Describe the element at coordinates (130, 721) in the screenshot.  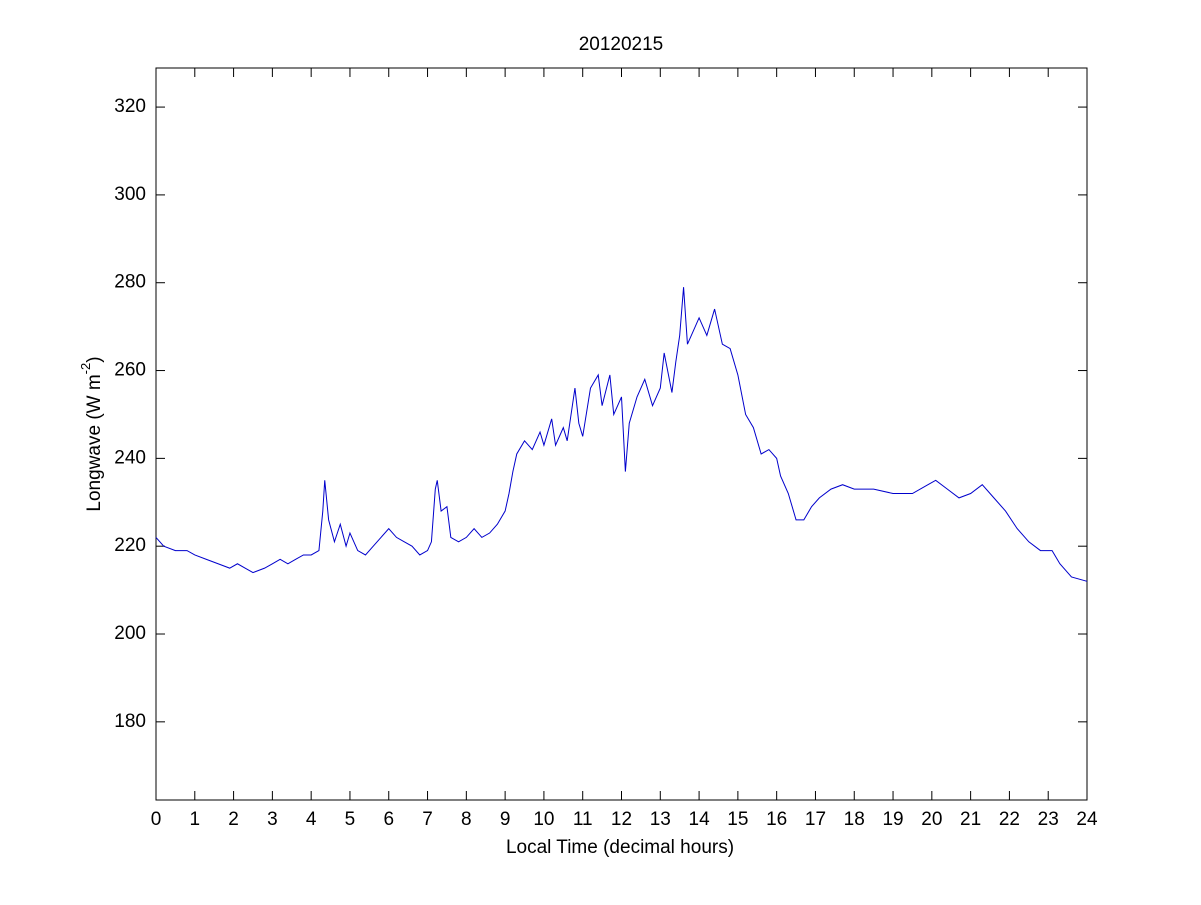
I see `y-tick-label: 180` at that location.